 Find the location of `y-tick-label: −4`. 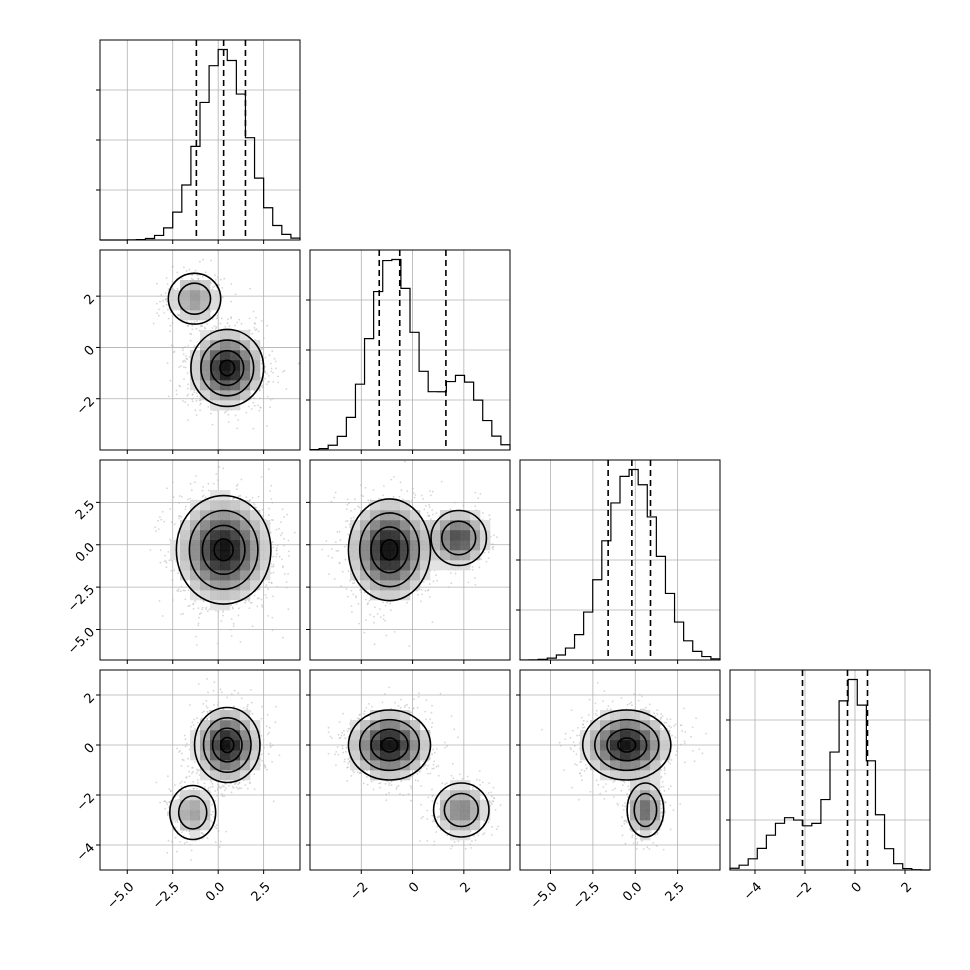

y-tick-label: −4 is located at coordinates (86, 852).